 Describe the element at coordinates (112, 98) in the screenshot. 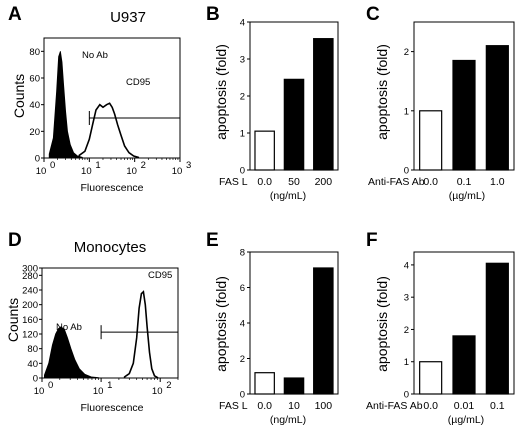

I see `panel-a-frame` at that location.